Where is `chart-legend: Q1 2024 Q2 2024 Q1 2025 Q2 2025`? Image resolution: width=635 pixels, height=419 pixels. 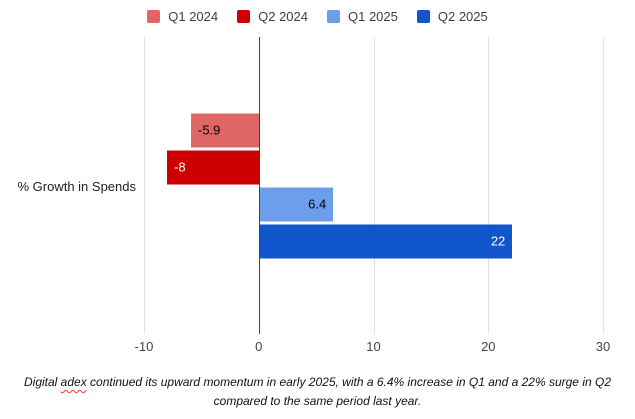 chart-legend: Q1 2024 Q2 2024 Q1 2025 Q2 2025 is located at coordinates (317, 16).